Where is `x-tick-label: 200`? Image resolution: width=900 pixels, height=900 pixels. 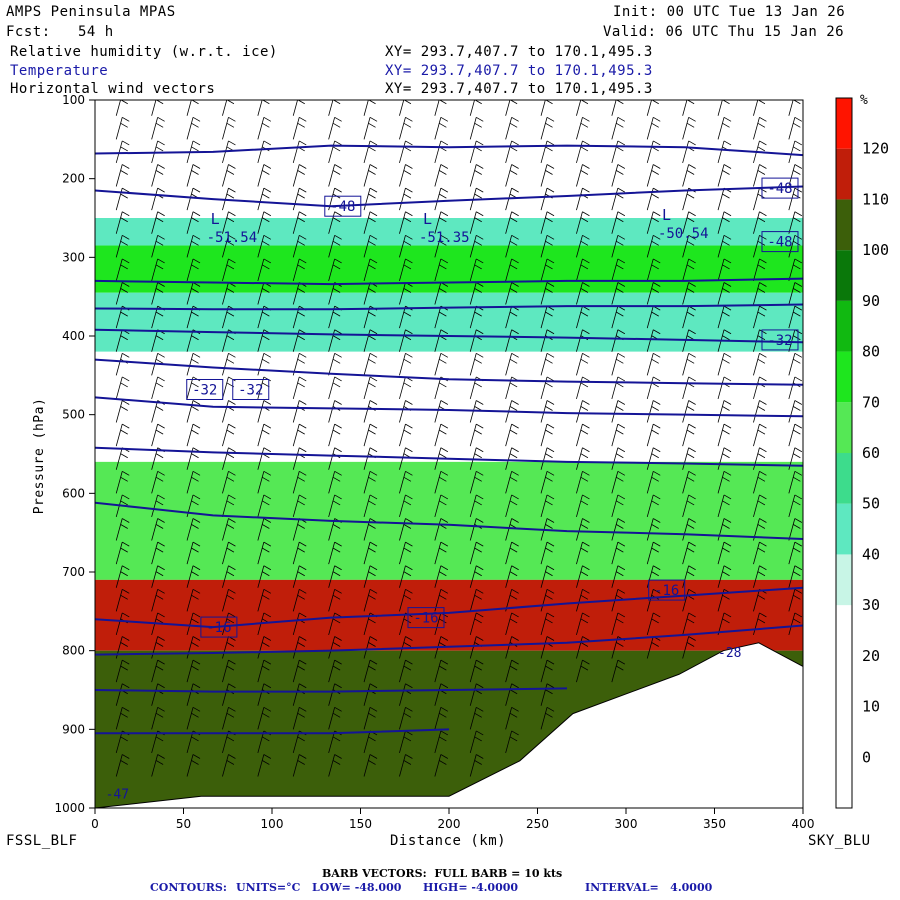
x-tick-label: 200 is located at coordinates (449, 824).